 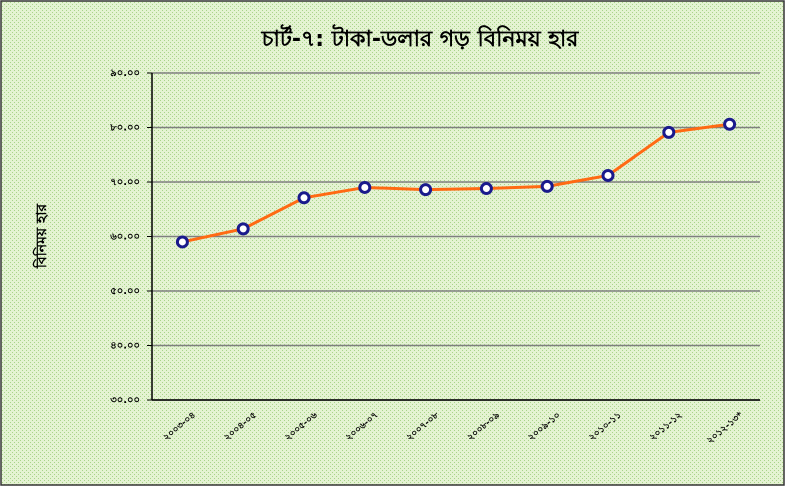 What do you see at coordinates (125, 346) in the screenshot?
I see `y-tick-label: ৪০.০০` at bounding box center [125, 346].